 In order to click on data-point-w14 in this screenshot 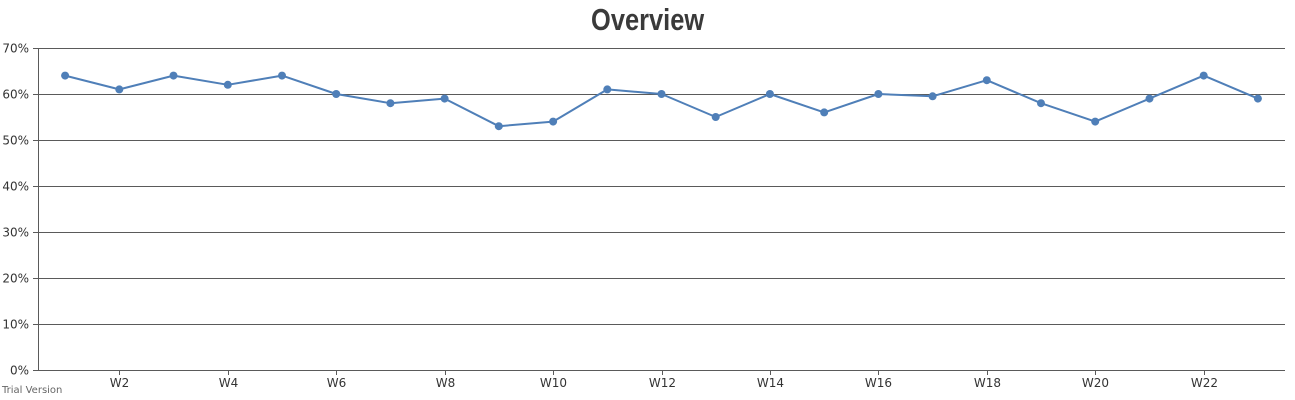, I will do `click(769, 94)`.